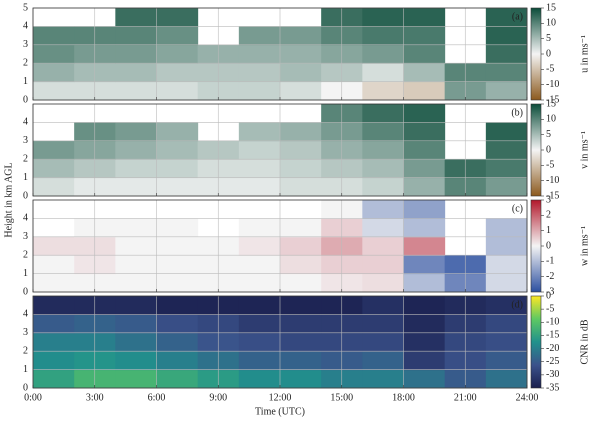  I want to click on x-axis-label: Time (UTC), so click(280, 411).